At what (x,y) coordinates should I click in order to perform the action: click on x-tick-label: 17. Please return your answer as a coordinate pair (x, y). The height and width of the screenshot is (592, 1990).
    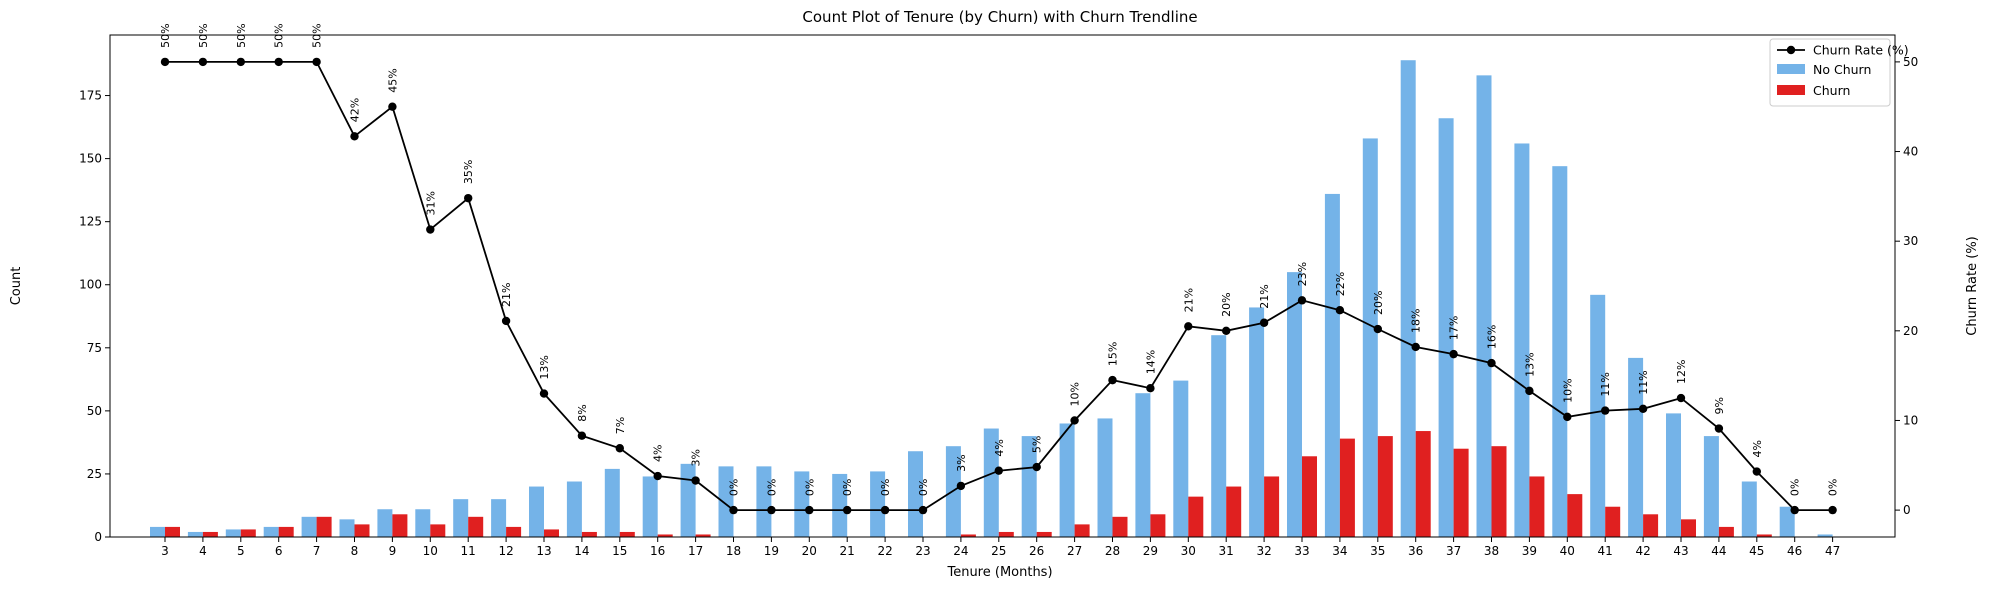
    Looking at the image, I should click on (695, 551).